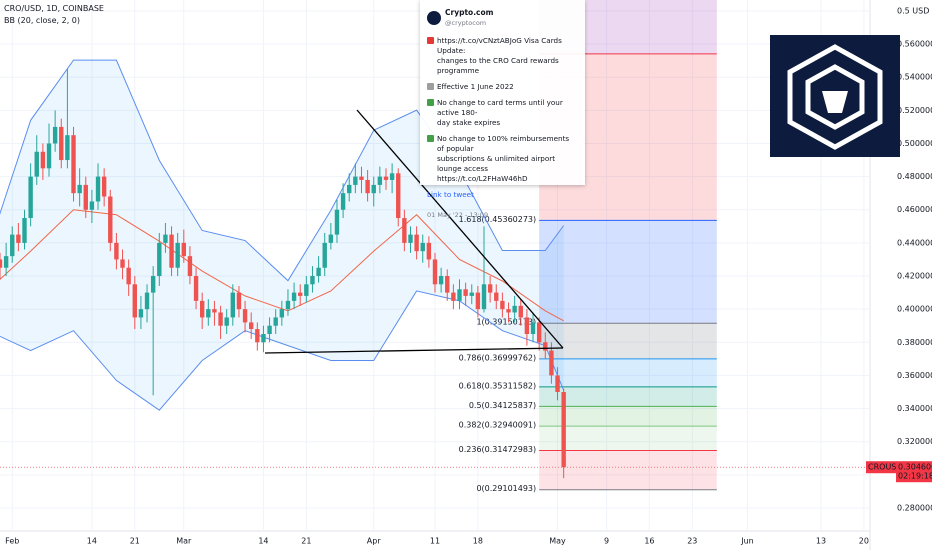 Image resolution: width=932 pixels, height=550 pixels. Describe the element at coordinates (914, 441) in the screenshot. I see `y-tick-label: 0.32000000` at that location.